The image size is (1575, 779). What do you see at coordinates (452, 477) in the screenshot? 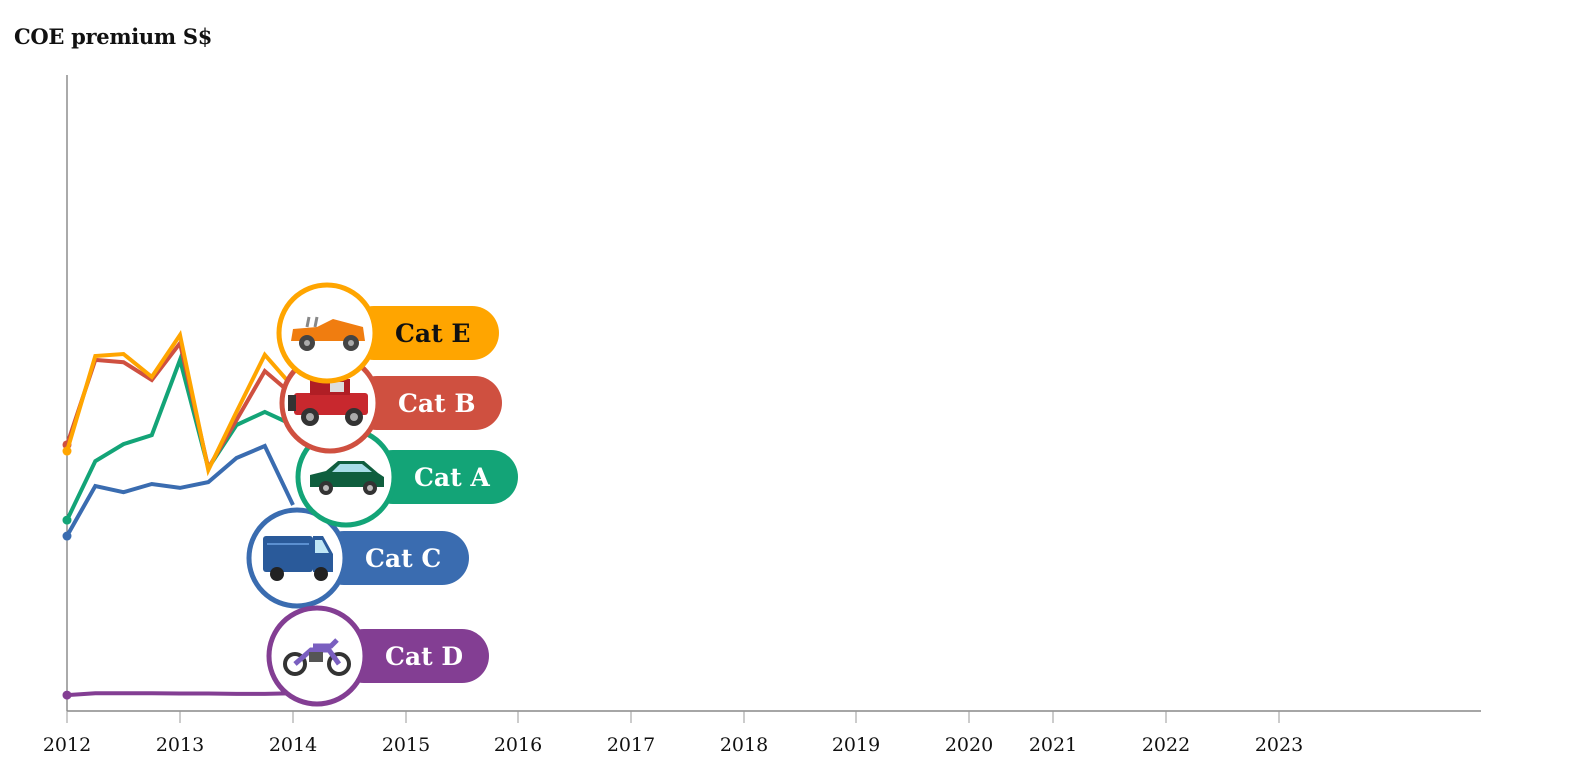
I see `series-name: Cat A` at bounding box center [452, 477].